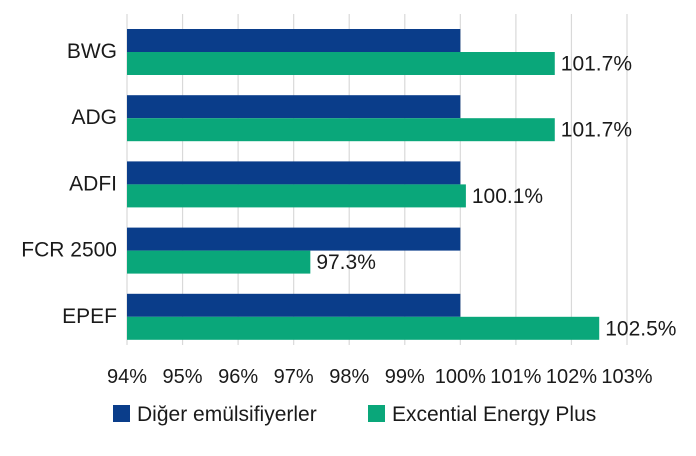 This screenshot has height=456, width=696. What do you see at coordinates (92, 51) in the screenshot?
I see `category-label-0: BWG` at bounding box center [92, 51].